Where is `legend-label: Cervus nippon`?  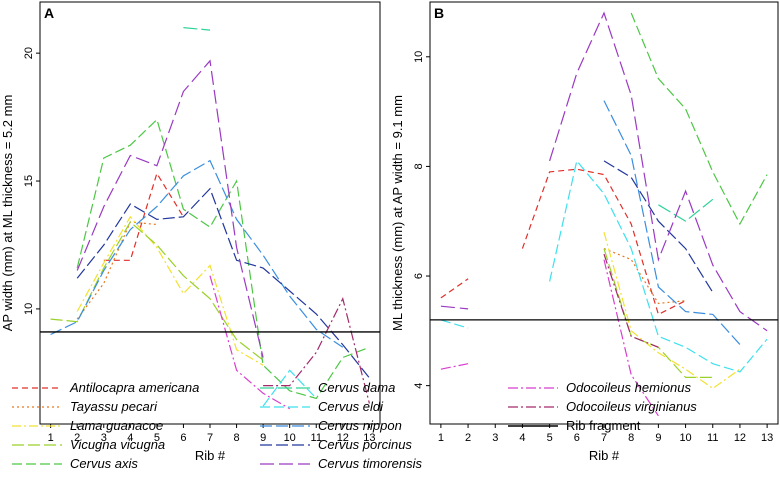
legend-label: Cervus nippon is located at coordinates (360, 425).